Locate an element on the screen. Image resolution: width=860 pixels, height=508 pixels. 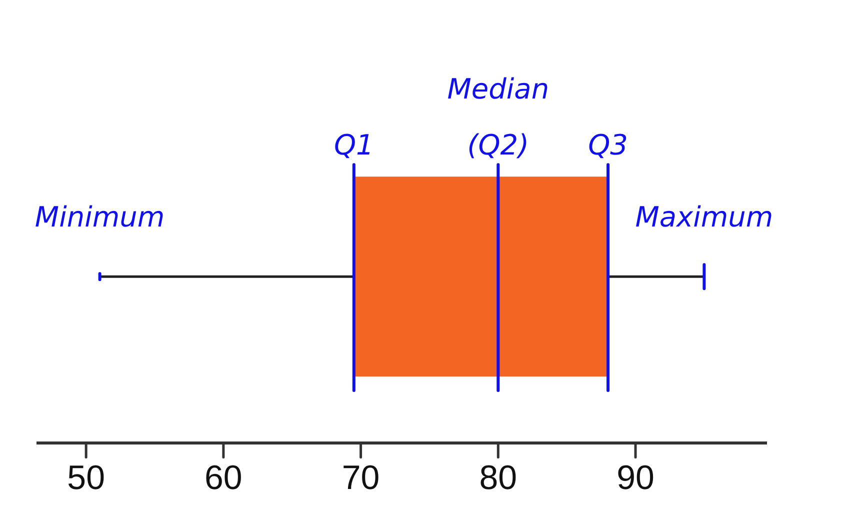
ref-line-label: Median (Q2) is located at coordinates (498, 117).